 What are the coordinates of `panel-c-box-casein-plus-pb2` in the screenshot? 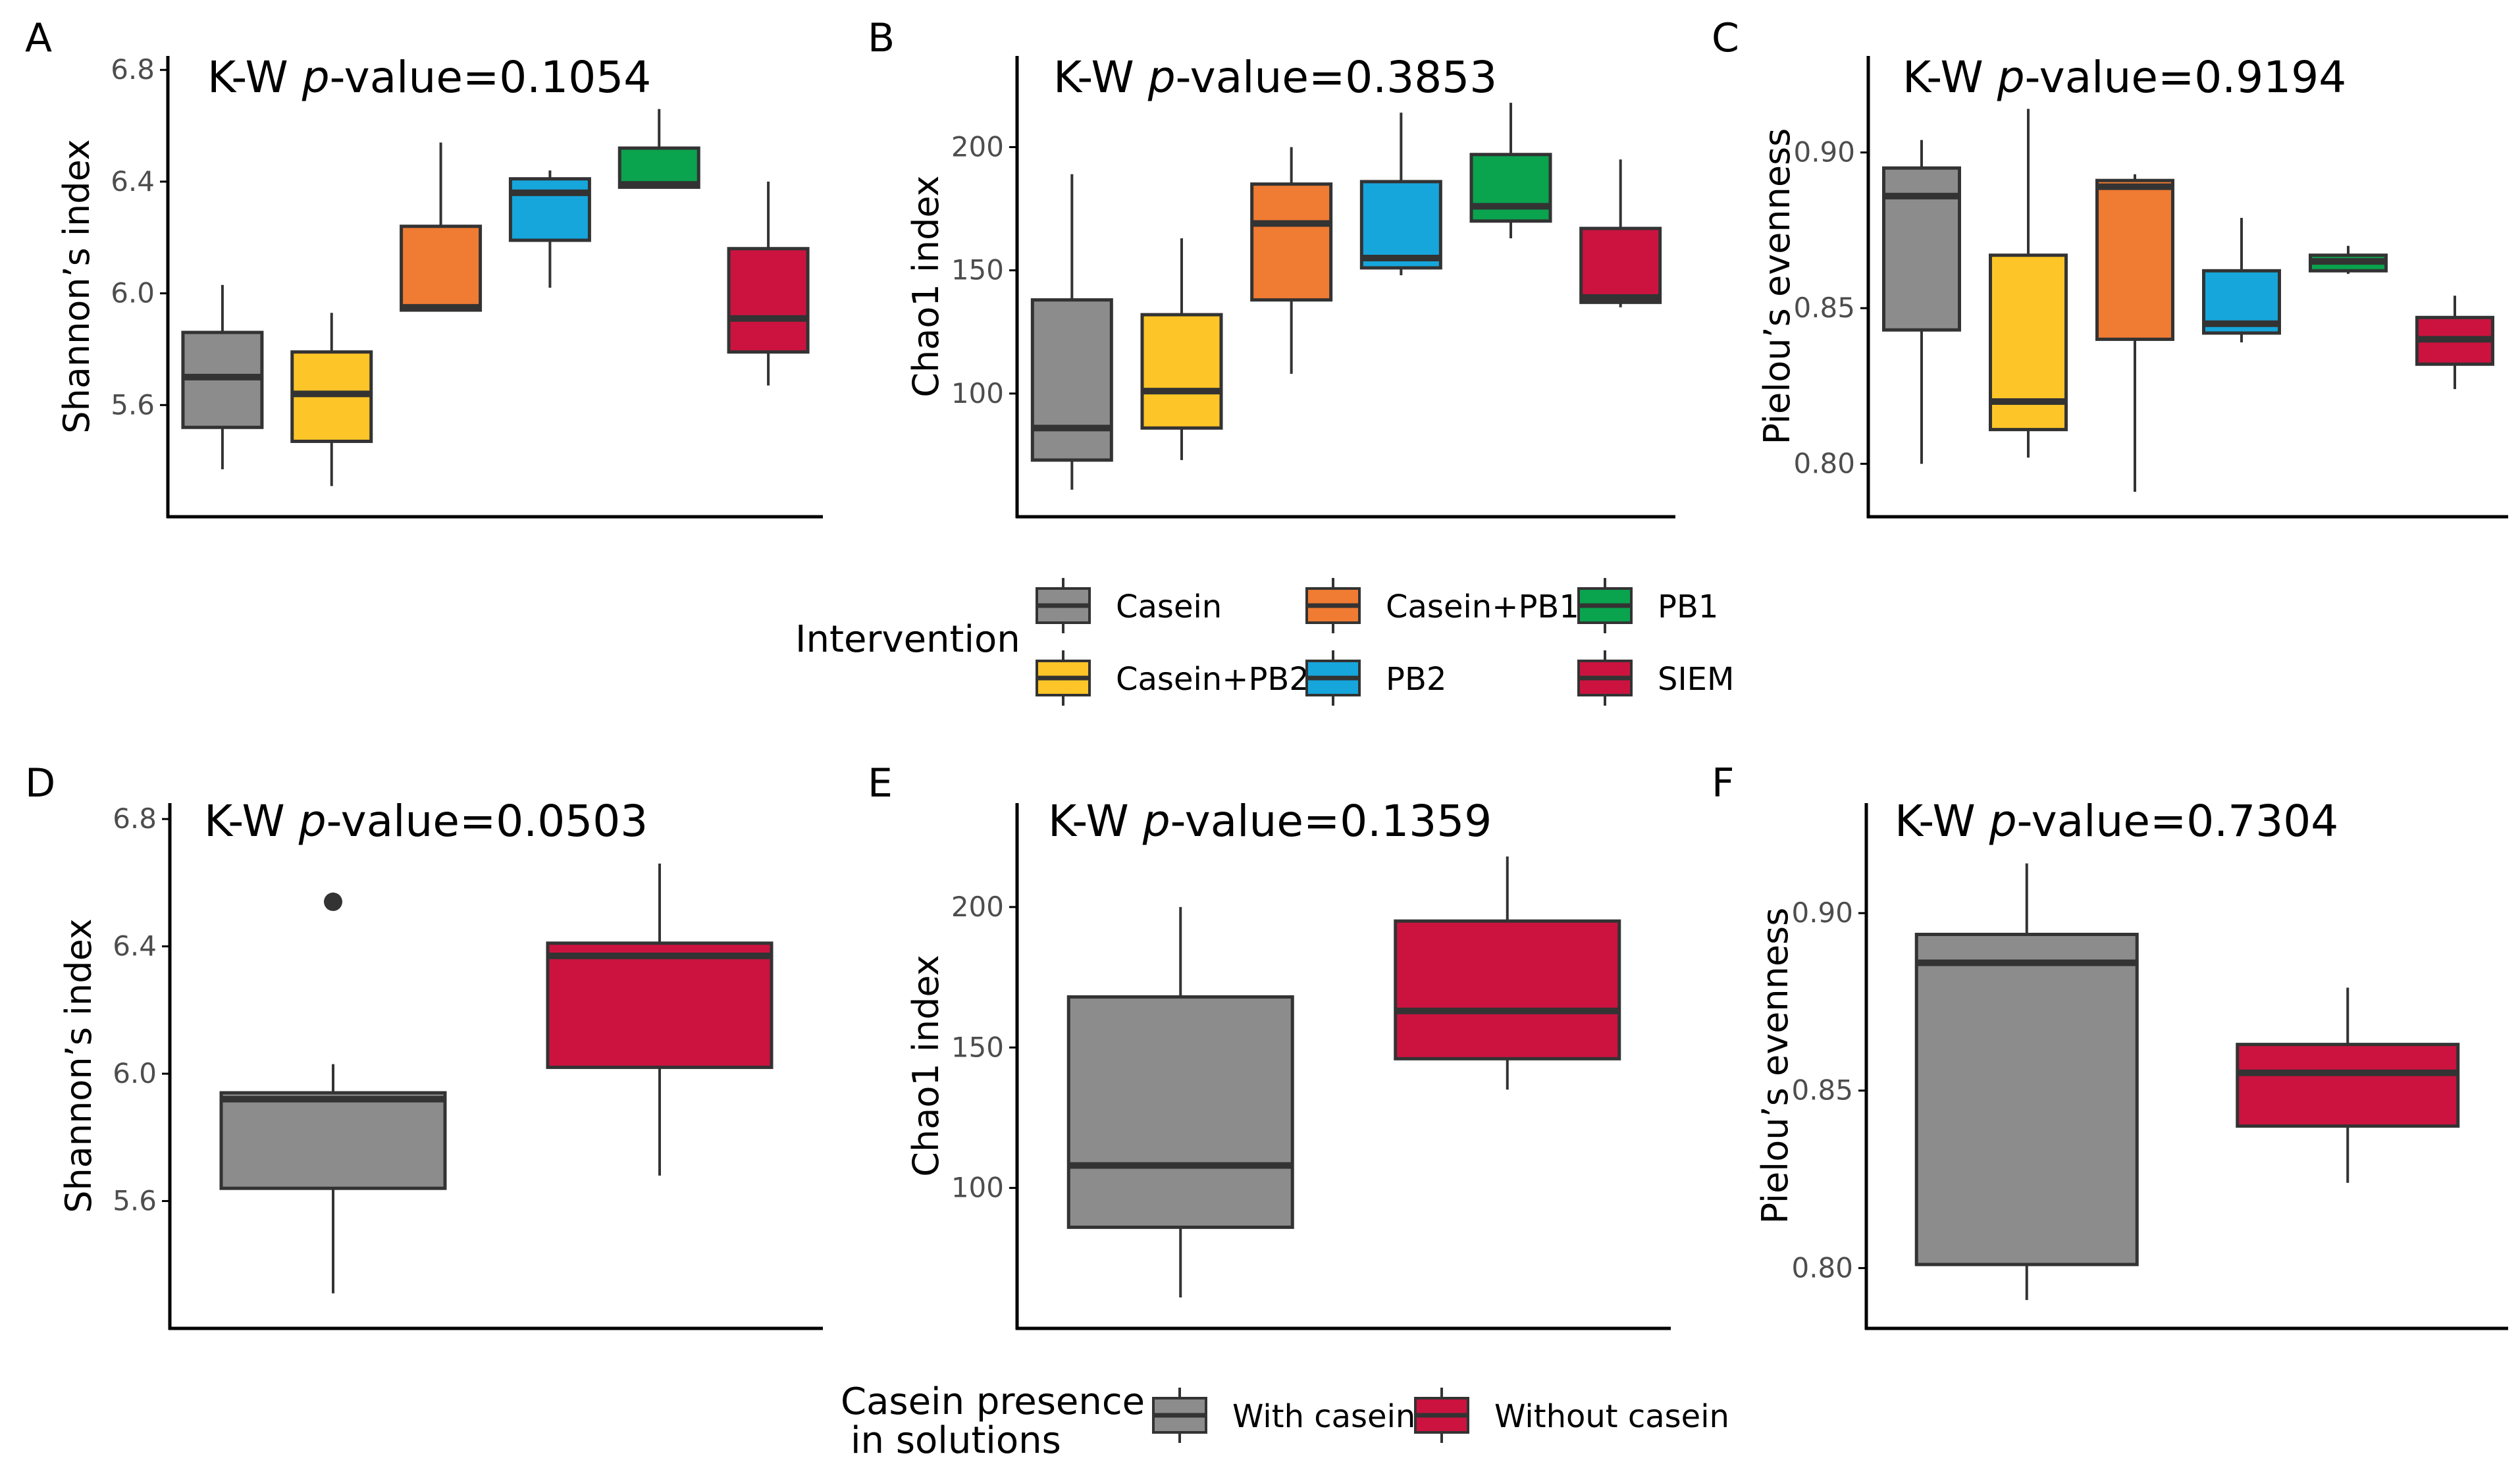 It's located at (2028, 283).